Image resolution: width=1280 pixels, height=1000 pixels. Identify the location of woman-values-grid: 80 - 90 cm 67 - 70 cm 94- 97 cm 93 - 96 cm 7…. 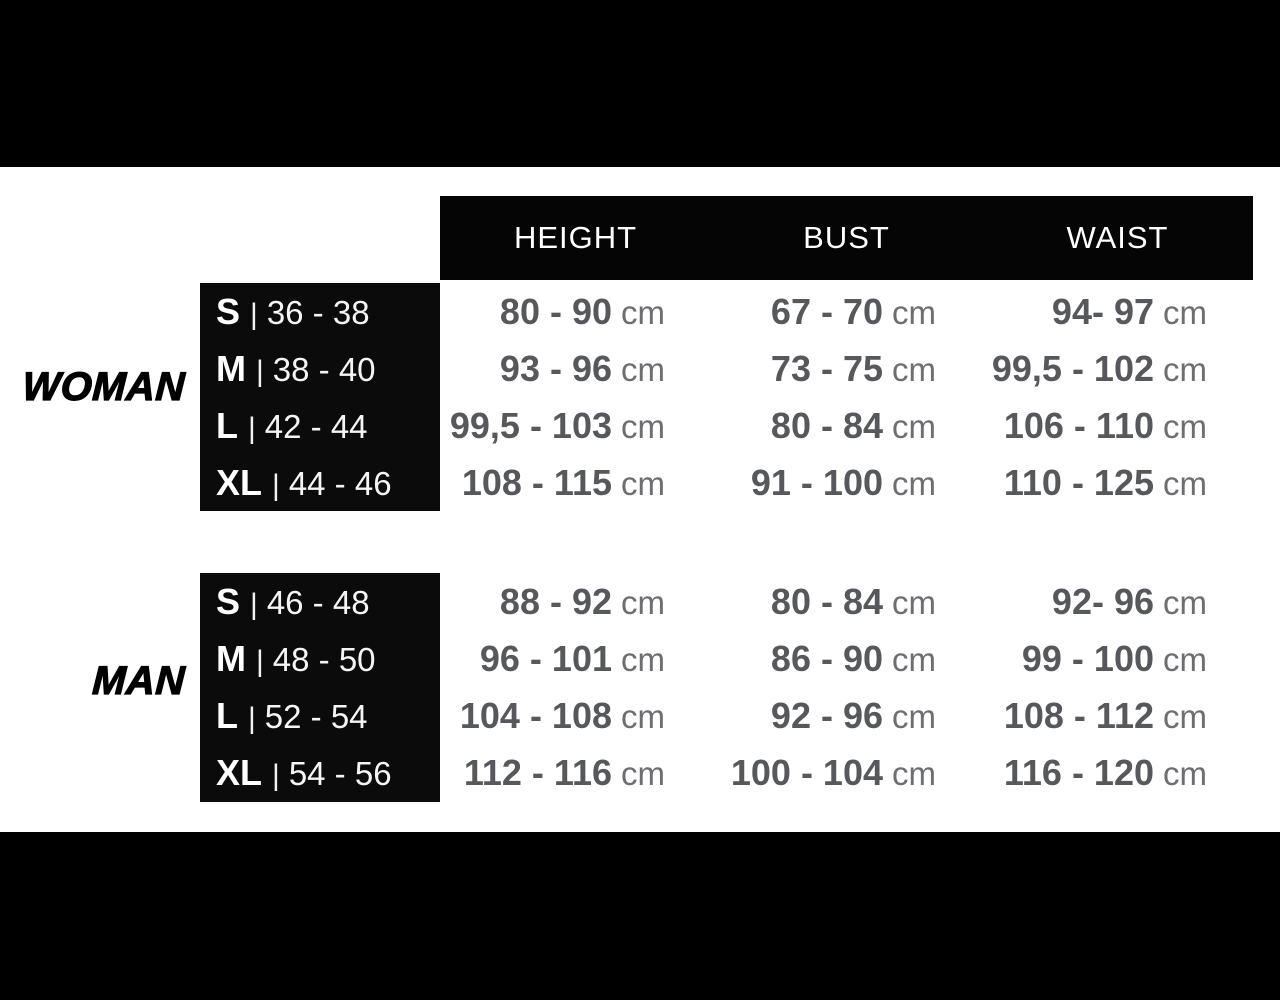
(846, 397).